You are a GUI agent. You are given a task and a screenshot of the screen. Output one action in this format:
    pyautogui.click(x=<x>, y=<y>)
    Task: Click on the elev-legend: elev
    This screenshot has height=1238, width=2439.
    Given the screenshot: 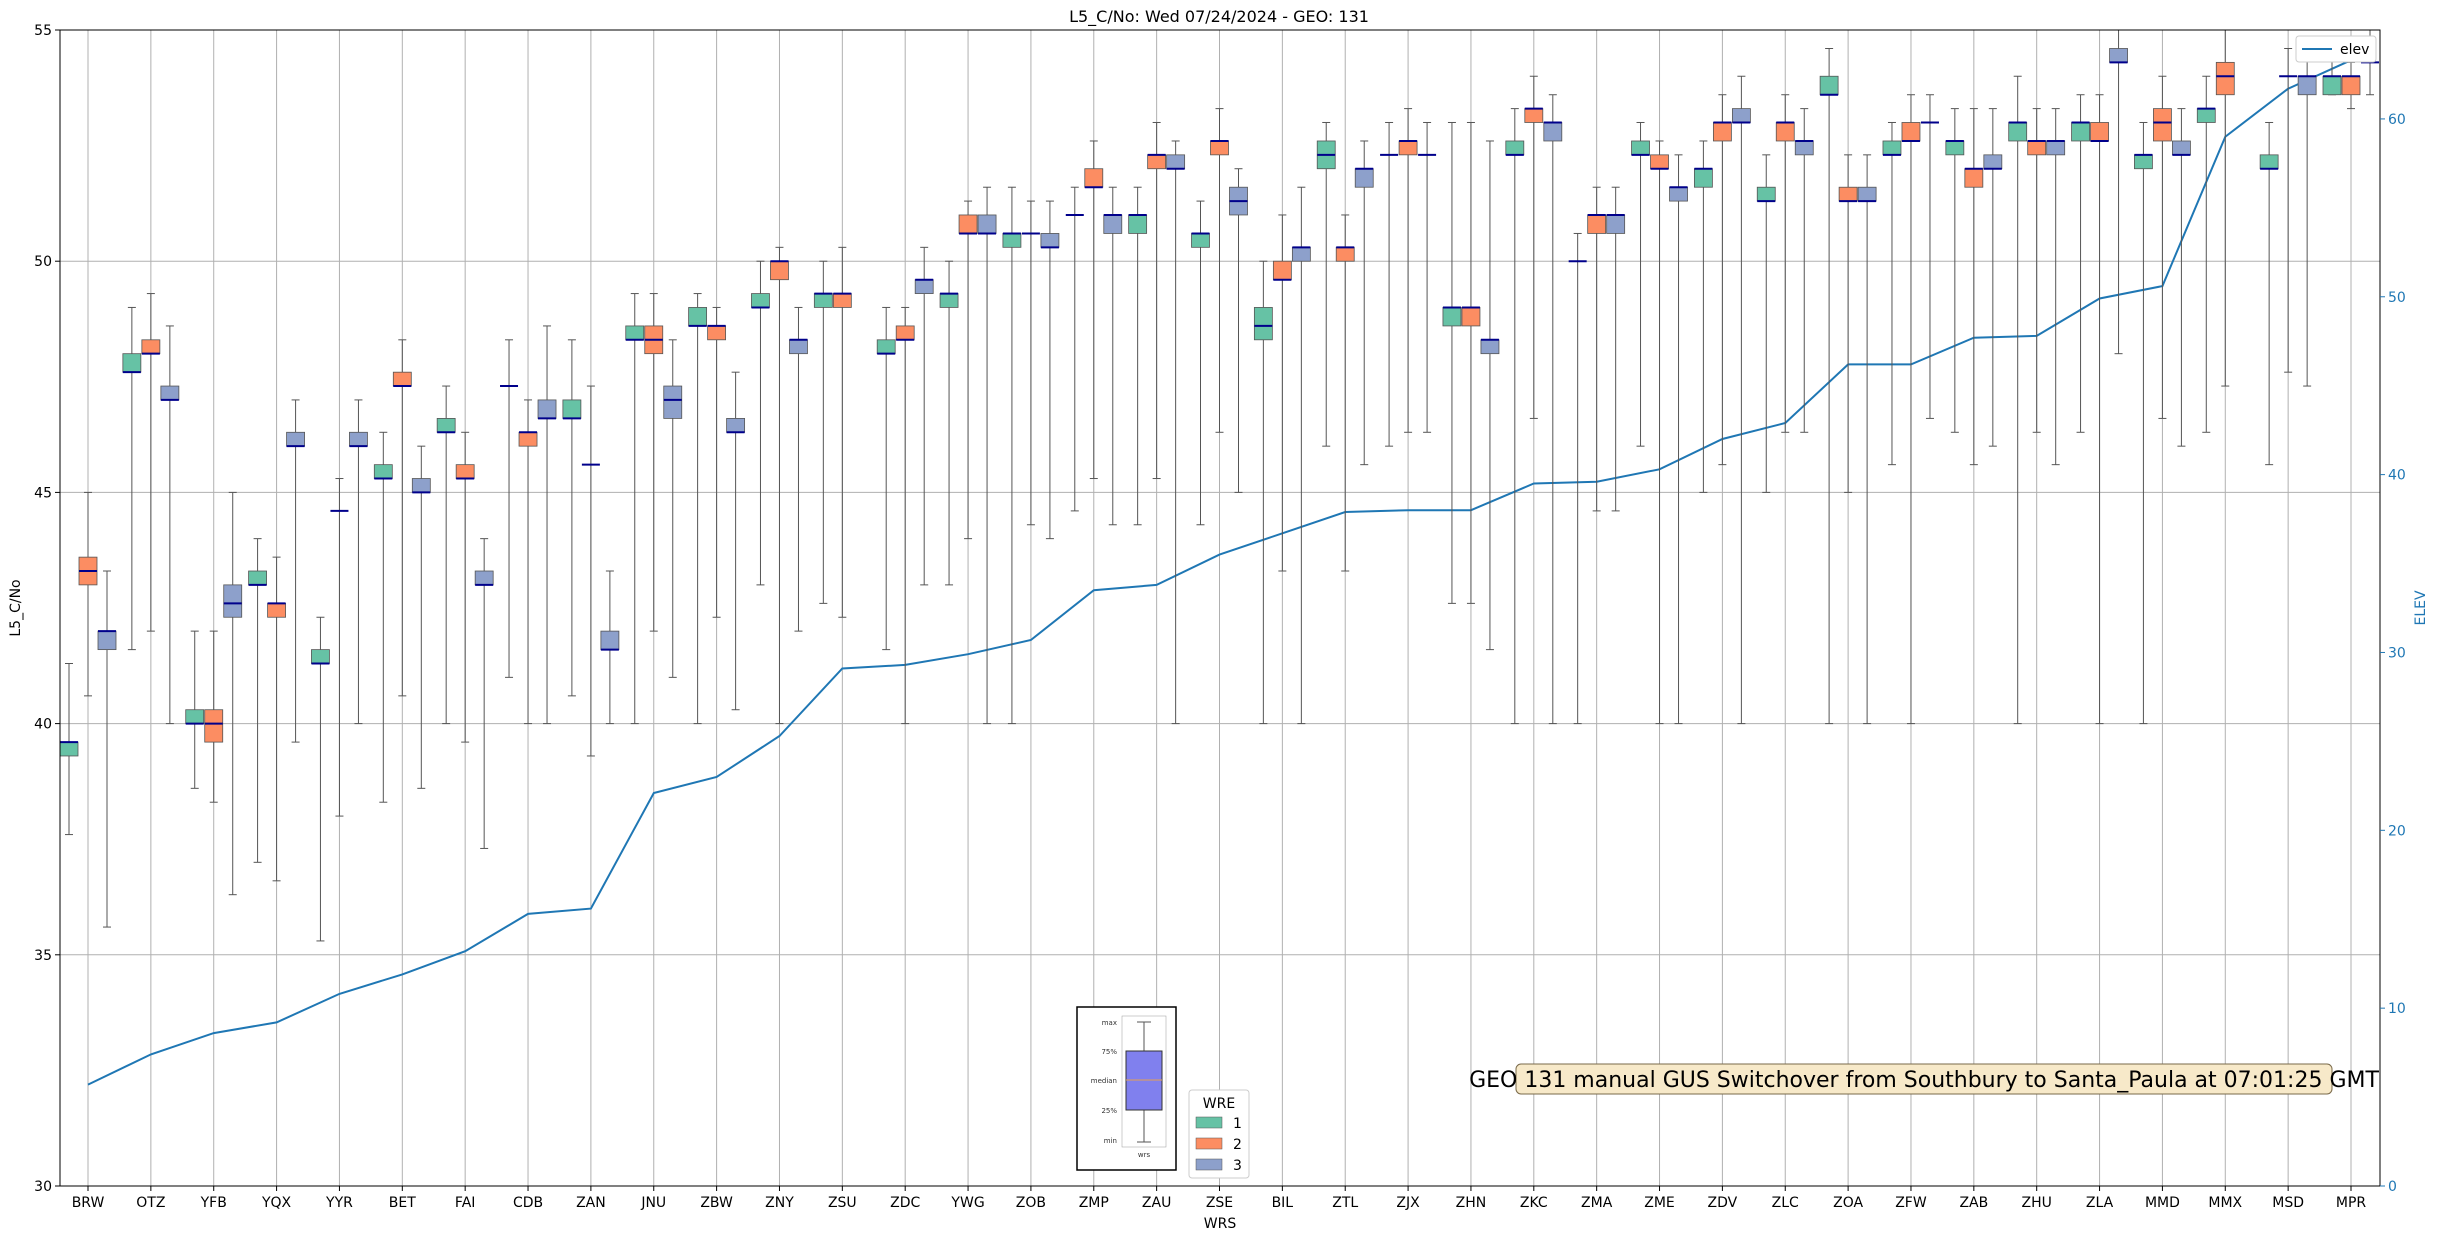 What is the action you would take?
    pyautogui.click(x=2336, y=49)
    